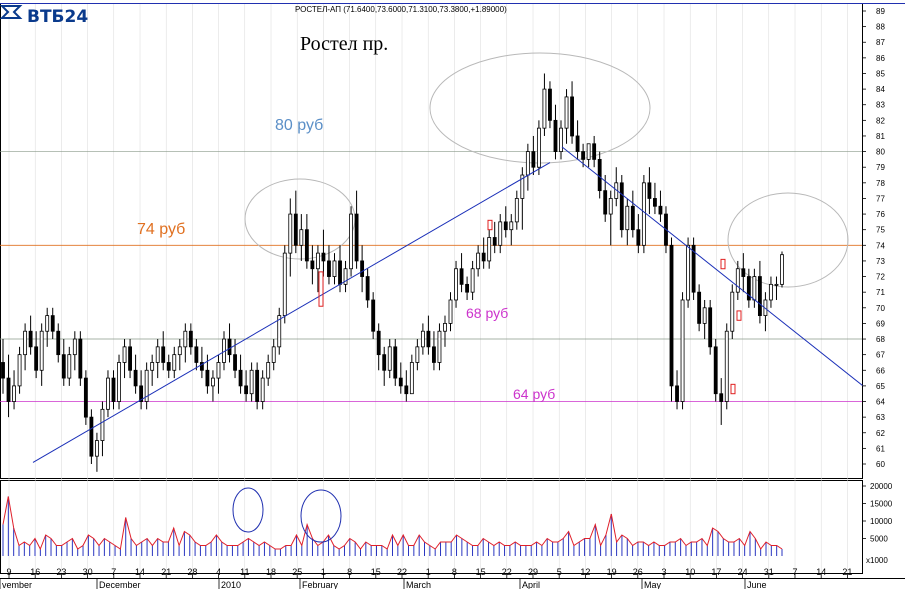 The width and height of the screenshot is (905, 589). What do you see at coordinates (880, 230) in the screenshot?
I see `price-tick-label-75: 75` at bounding box center [880, 230].